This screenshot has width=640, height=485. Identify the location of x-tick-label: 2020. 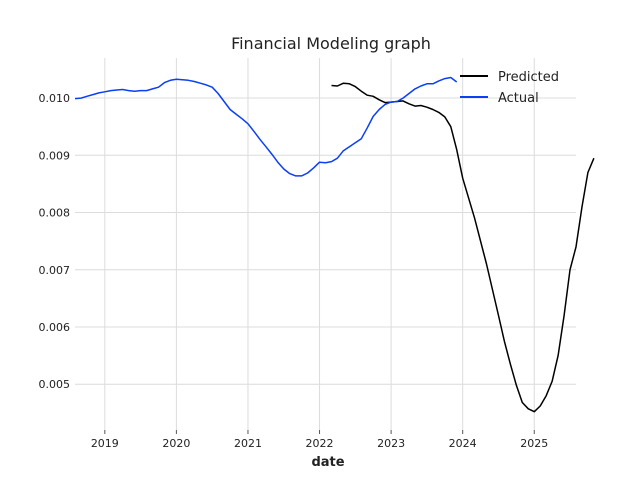
(176, 443).